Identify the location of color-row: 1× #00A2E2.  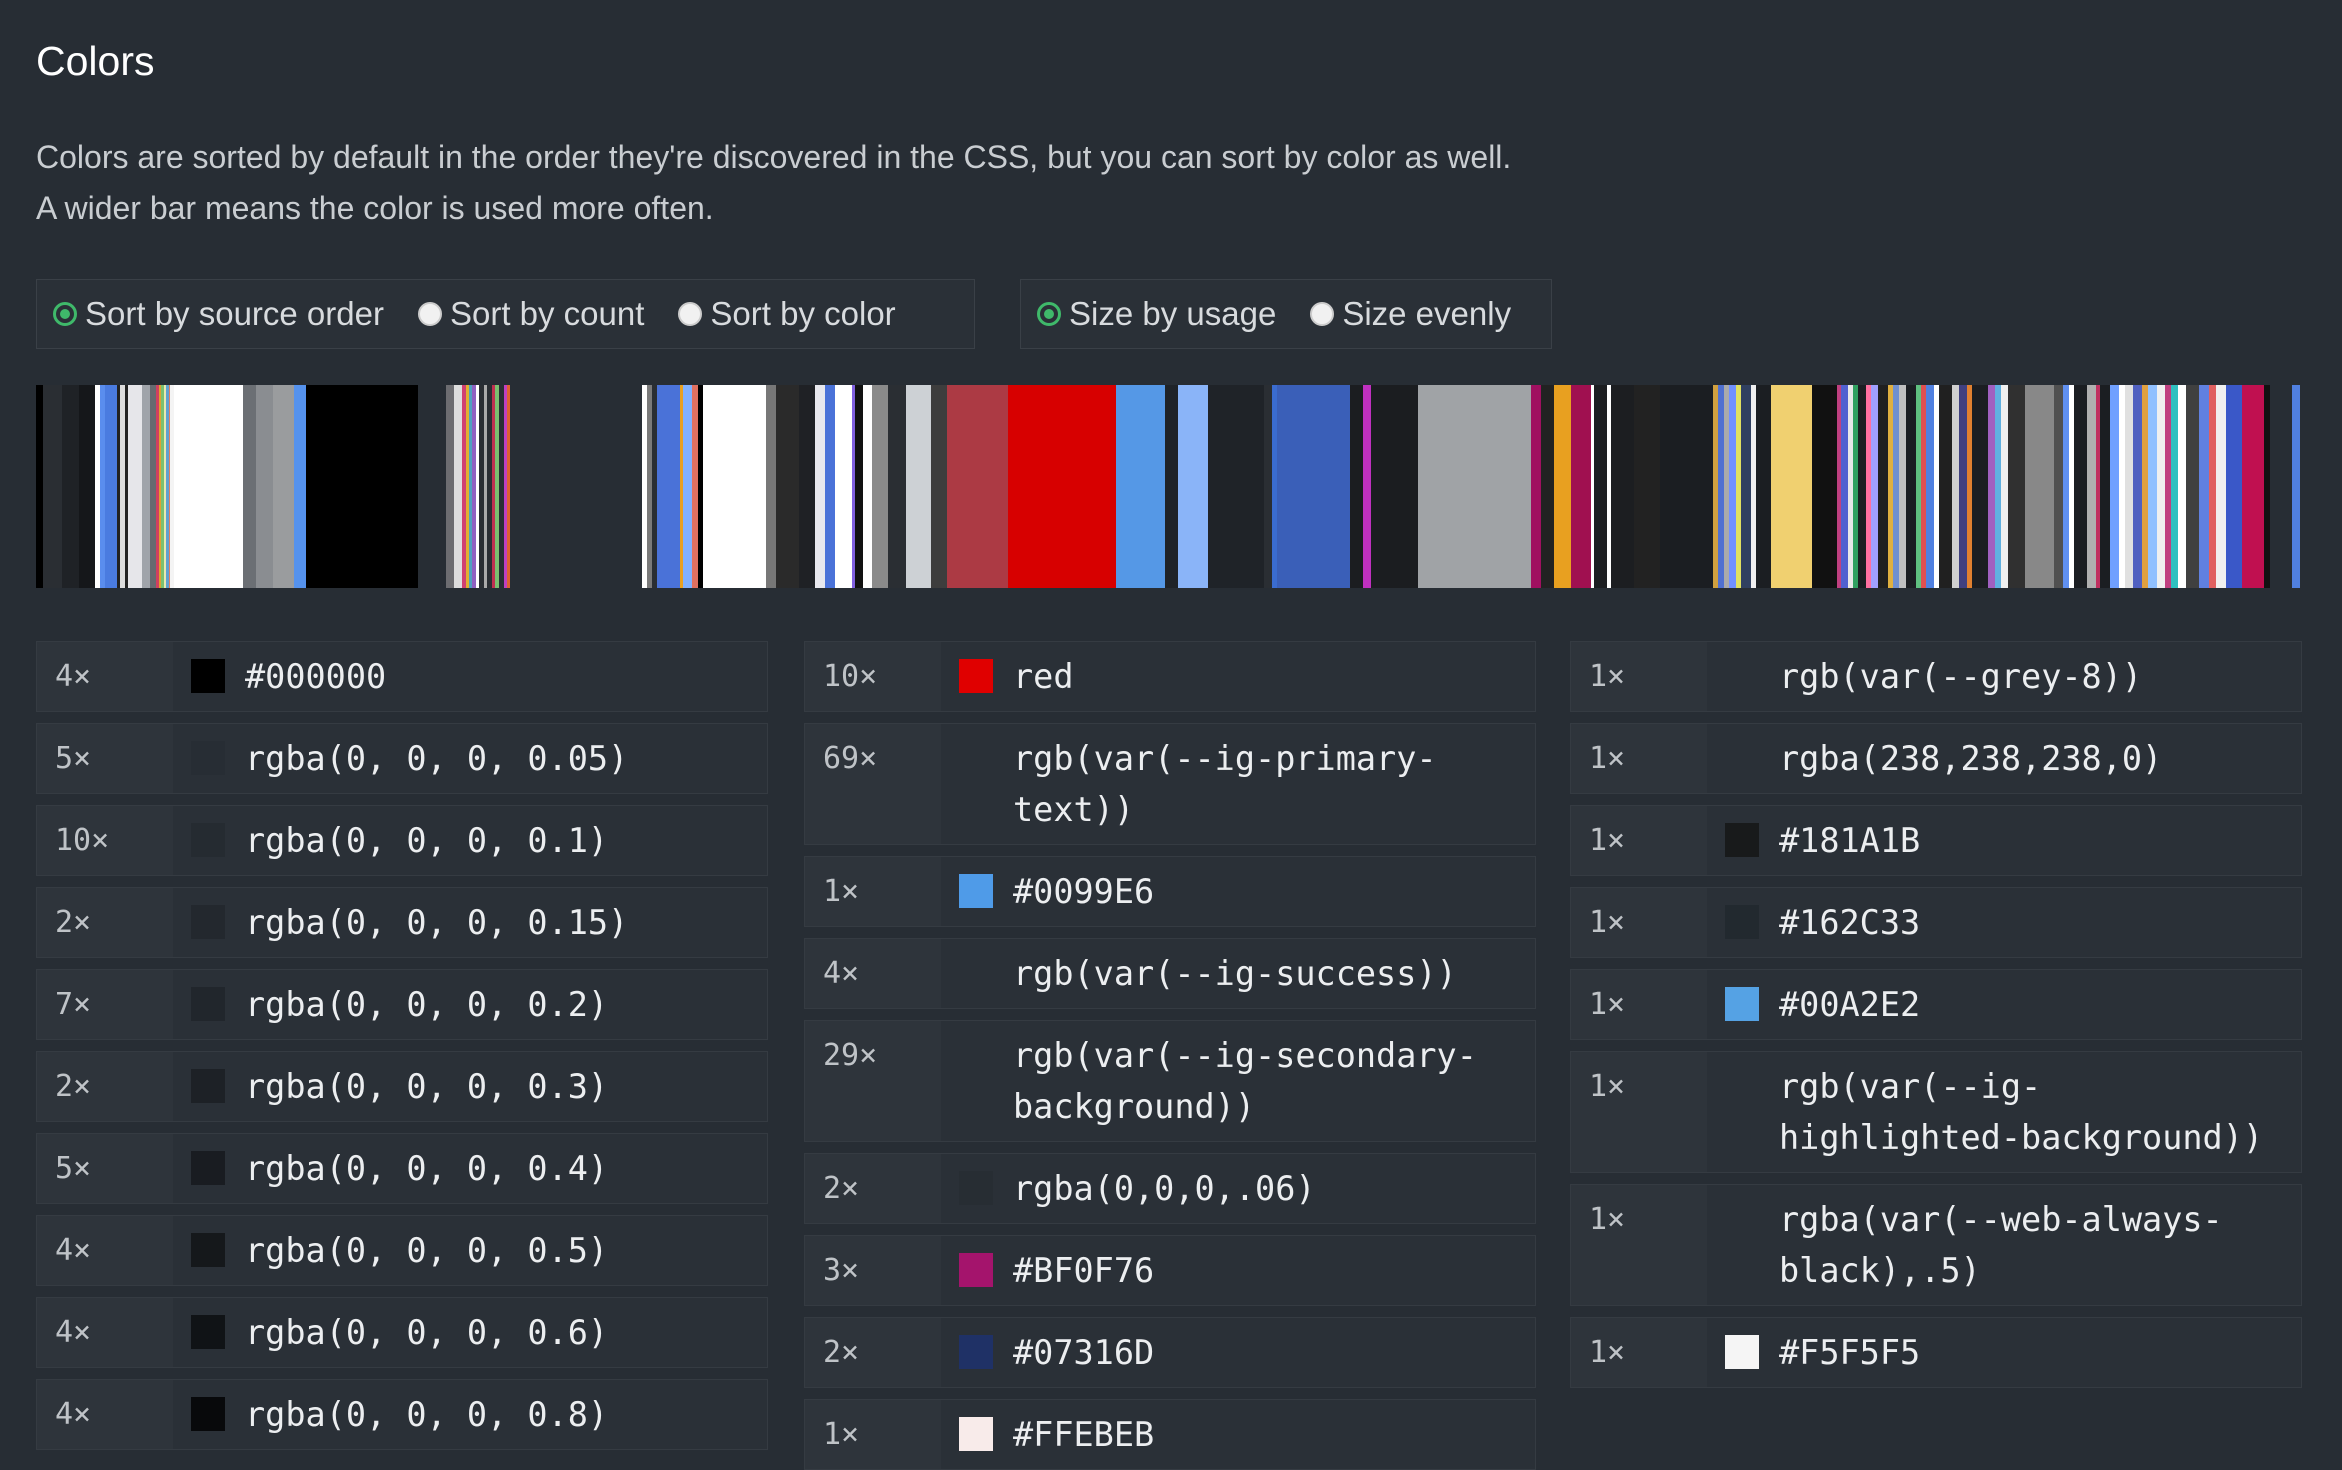
(1936, 1004).